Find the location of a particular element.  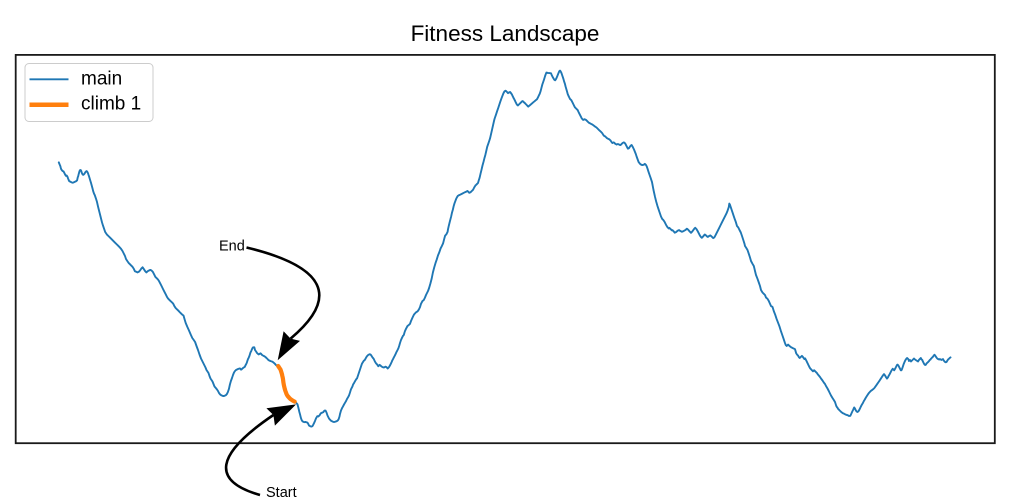

svg-text: End is located at coordinates (232, 247).